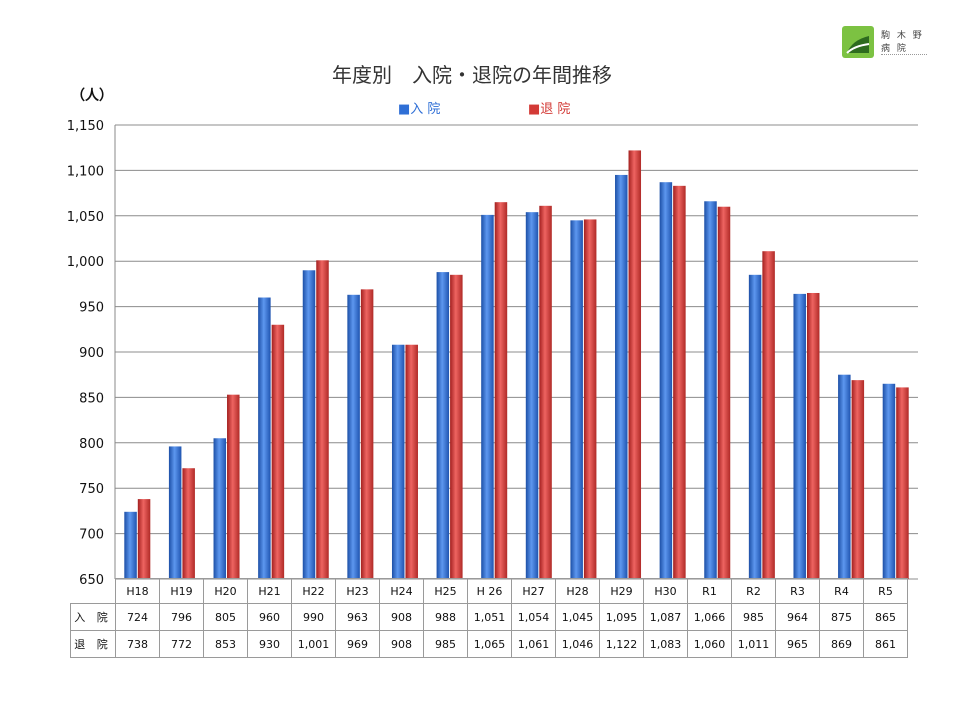 The width and height of the screenshot is (960, 720). What do you see at coordinates (313, 617) in the screenshot?
I see `table-cell-admission: 990` at bounding box center [313, 617].